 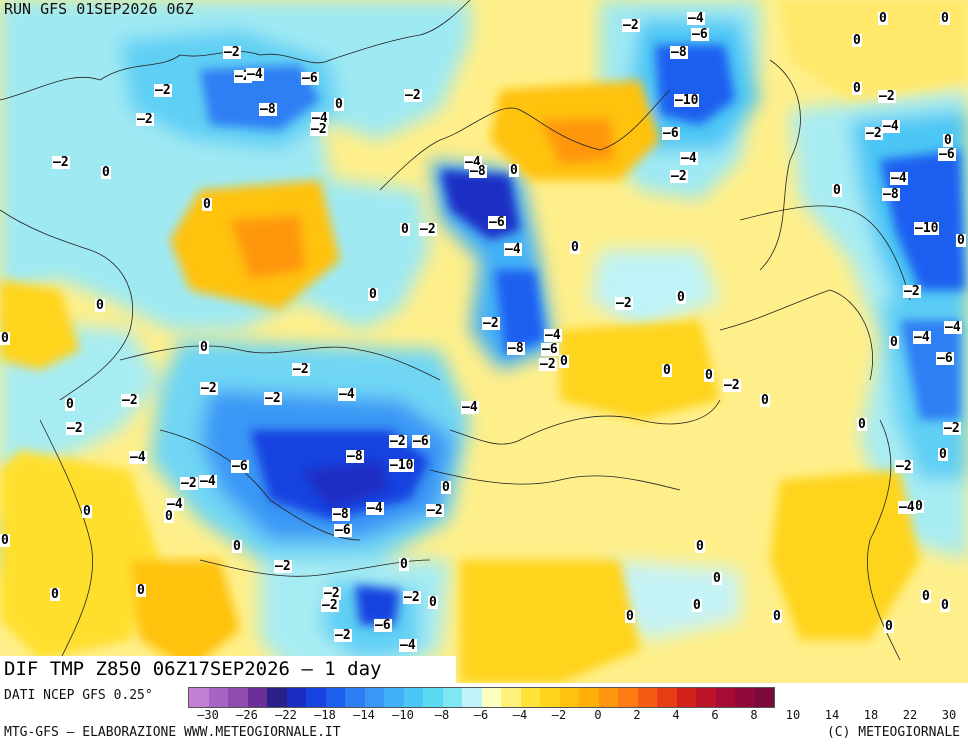 What do you see at coordinates (520, 715) in the screenshot?
I see `scale-tick: –4` at bounding box center [520, 715].